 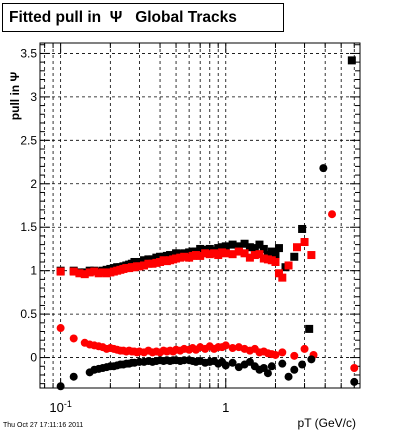 I want to click on y-tick-label: 0, so click(x=33, y=358).